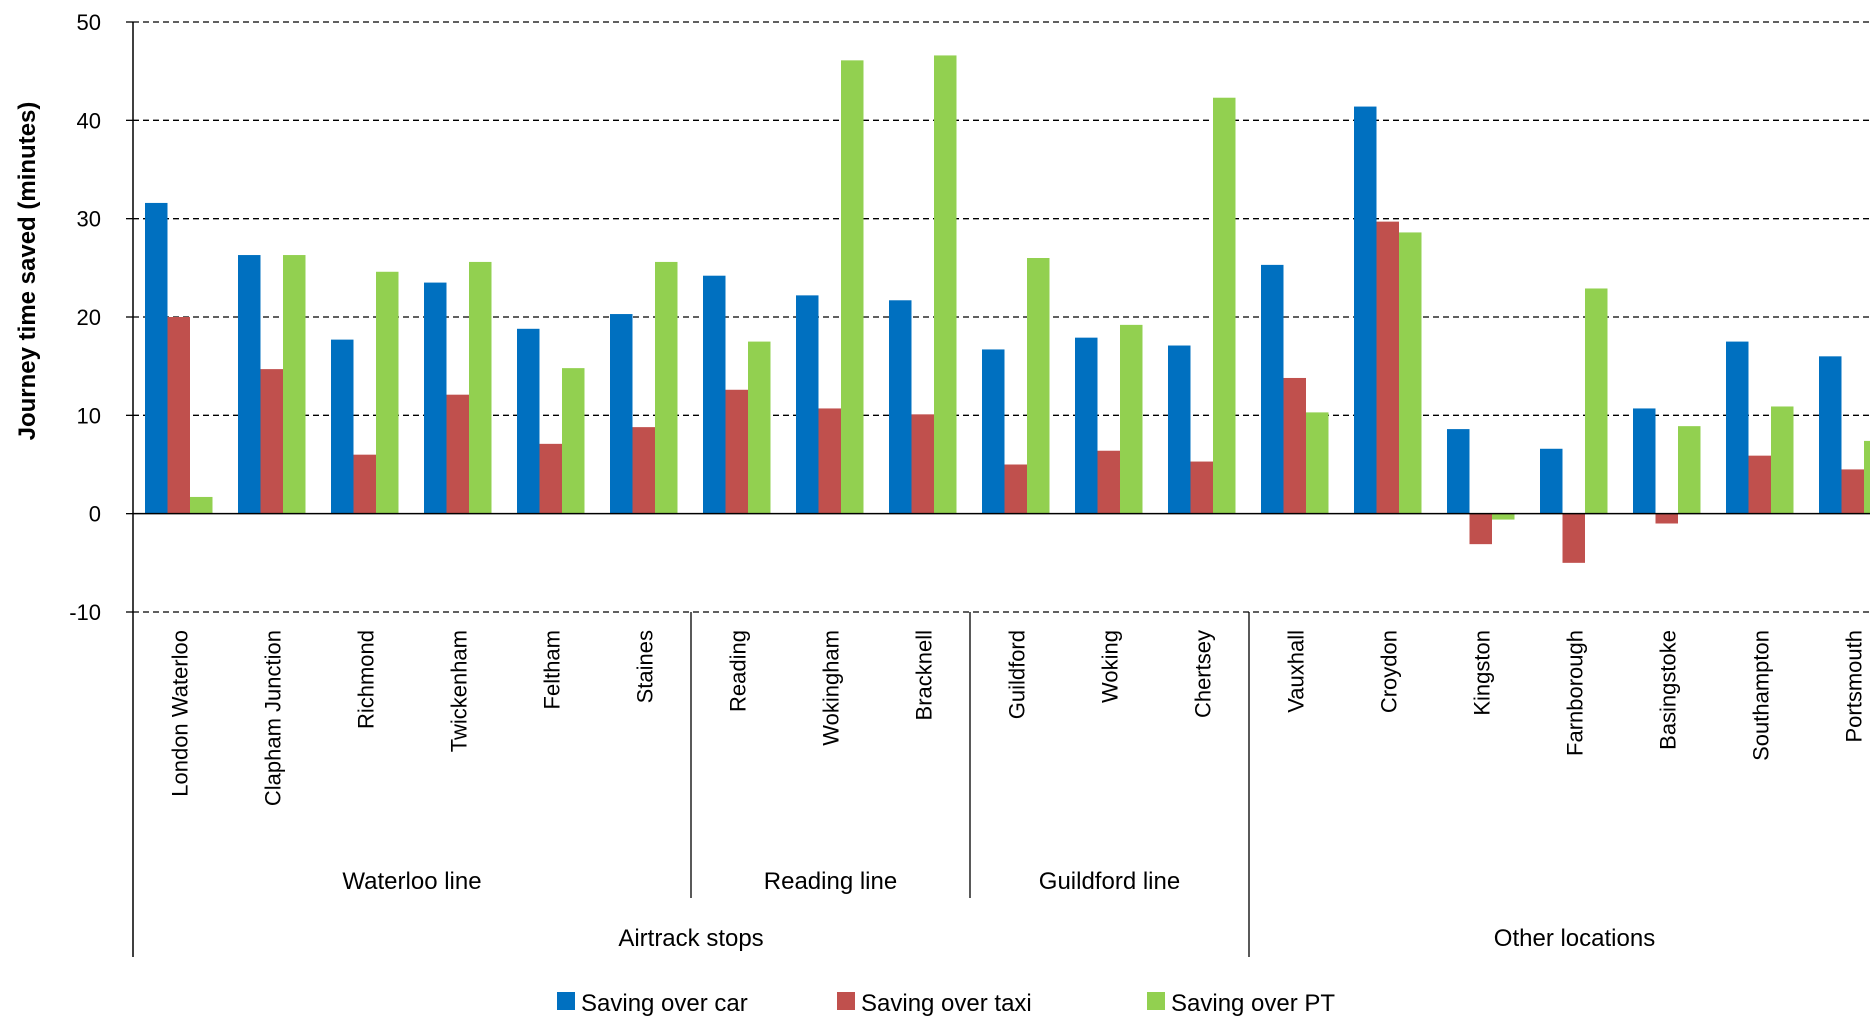  What do you see at coordinates (180, 713) in the screenshot?
I see `category-label: London Waterloo` at bounding box center [180, 713].